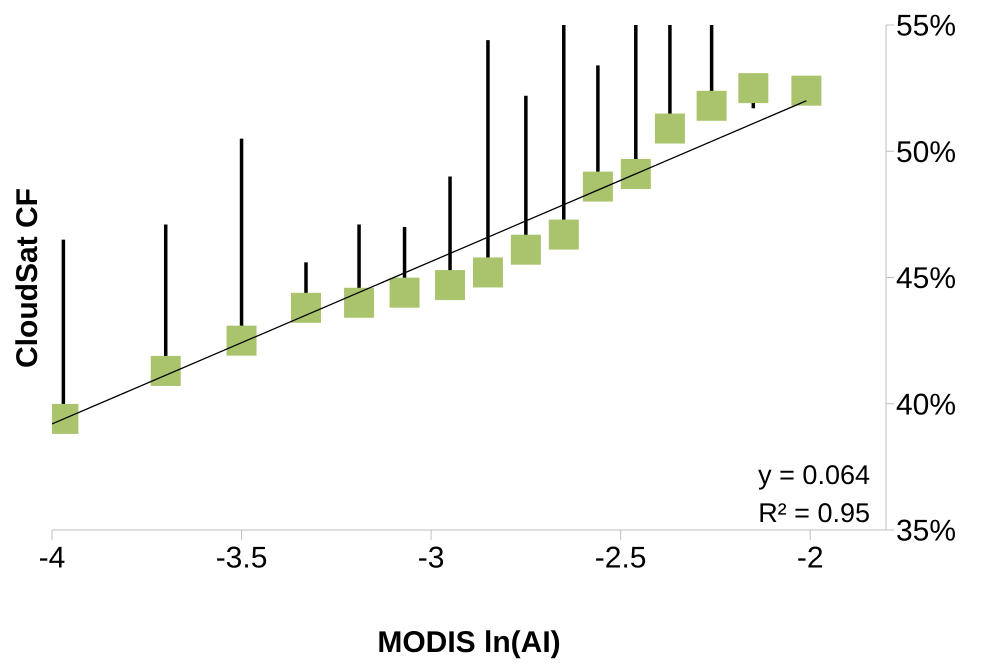 The height and width of the screenshot is (664, 997). What do you see at coordinates (814, 513) in the screenshot?
I see `annotation: R² = 0.95` at bounding box center [814, 513].